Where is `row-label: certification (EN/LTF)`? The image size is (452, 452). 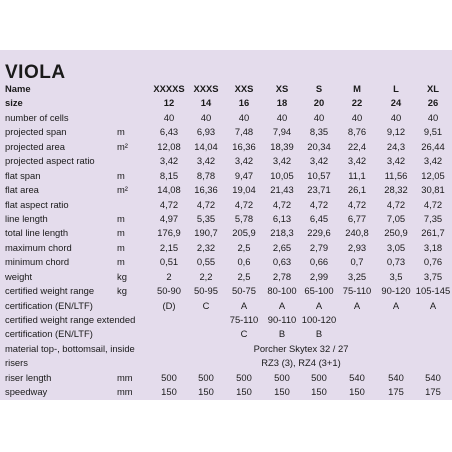
row-label: certification (EN/LTF) is located at coordinates (49, 334).